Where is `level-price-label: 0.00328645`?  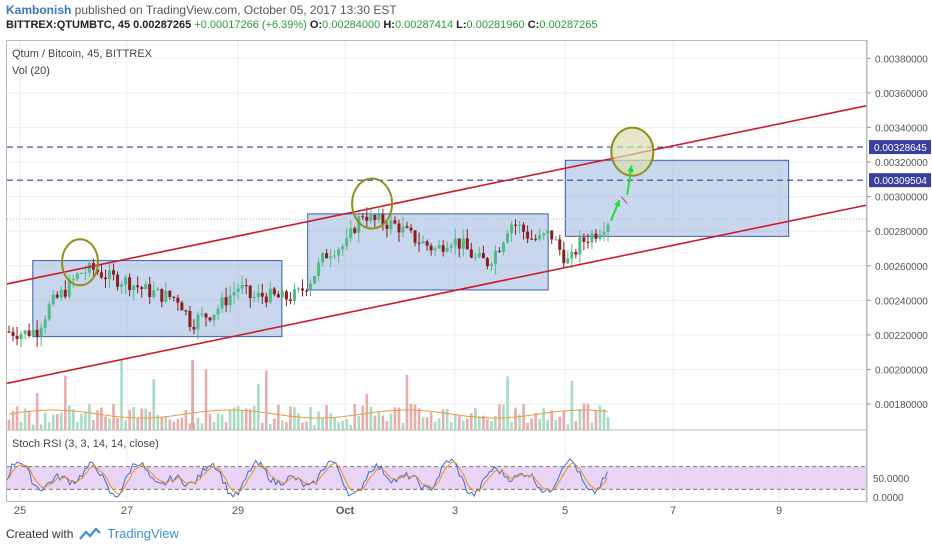 level-price-label: 0.00328645 is located at coordinates (900, 148).